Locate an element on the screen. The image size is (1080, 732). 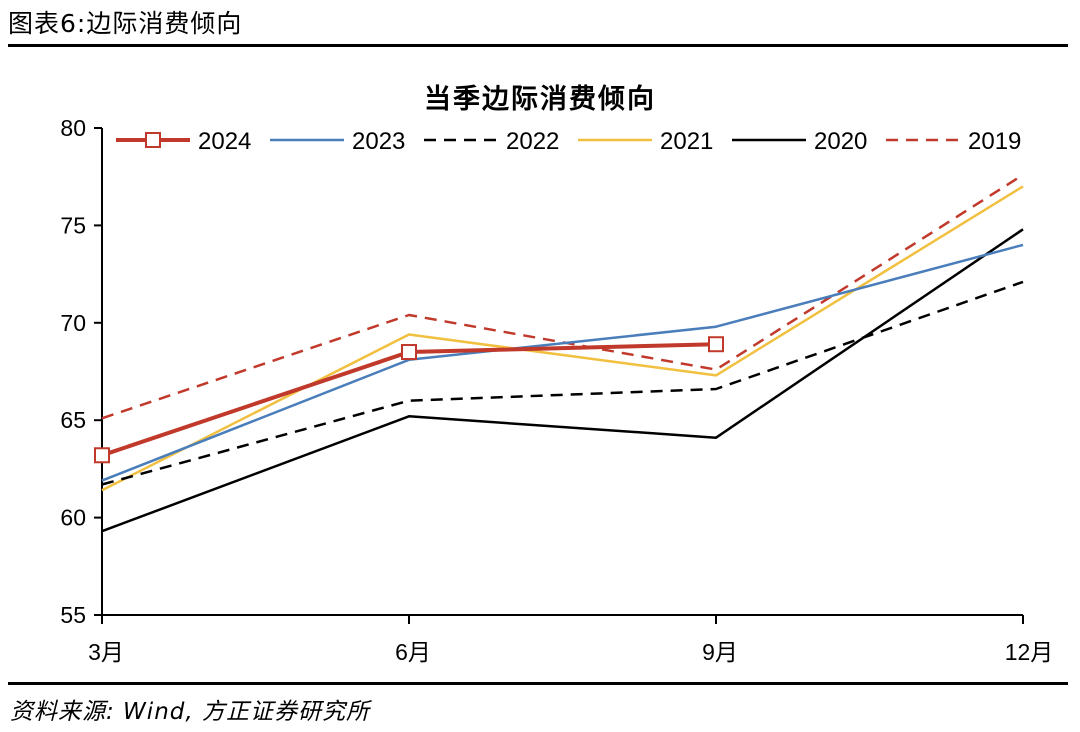
legend-label-2020: 2020 is located at coordinates (840, 141).